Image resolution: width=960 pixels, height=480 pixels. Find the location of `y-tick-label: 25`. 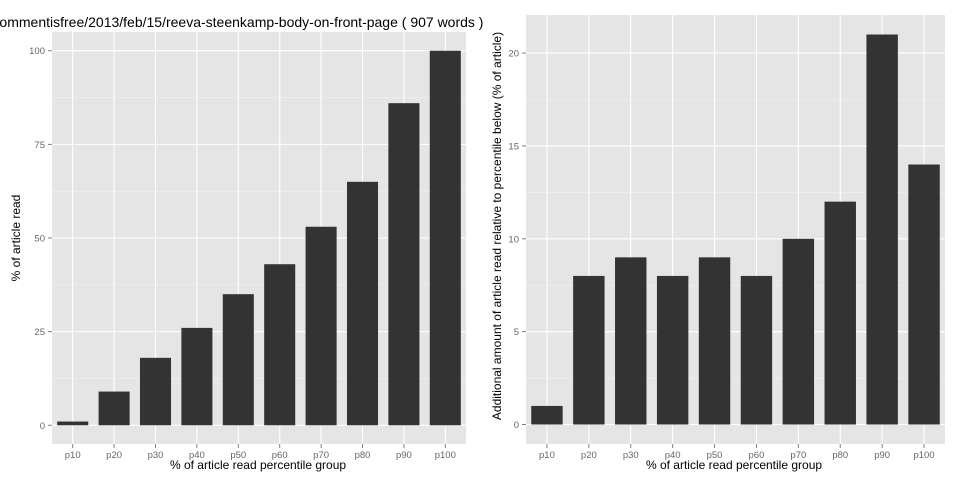

y-tick-label: 25 is located at coordinates (39, 332).